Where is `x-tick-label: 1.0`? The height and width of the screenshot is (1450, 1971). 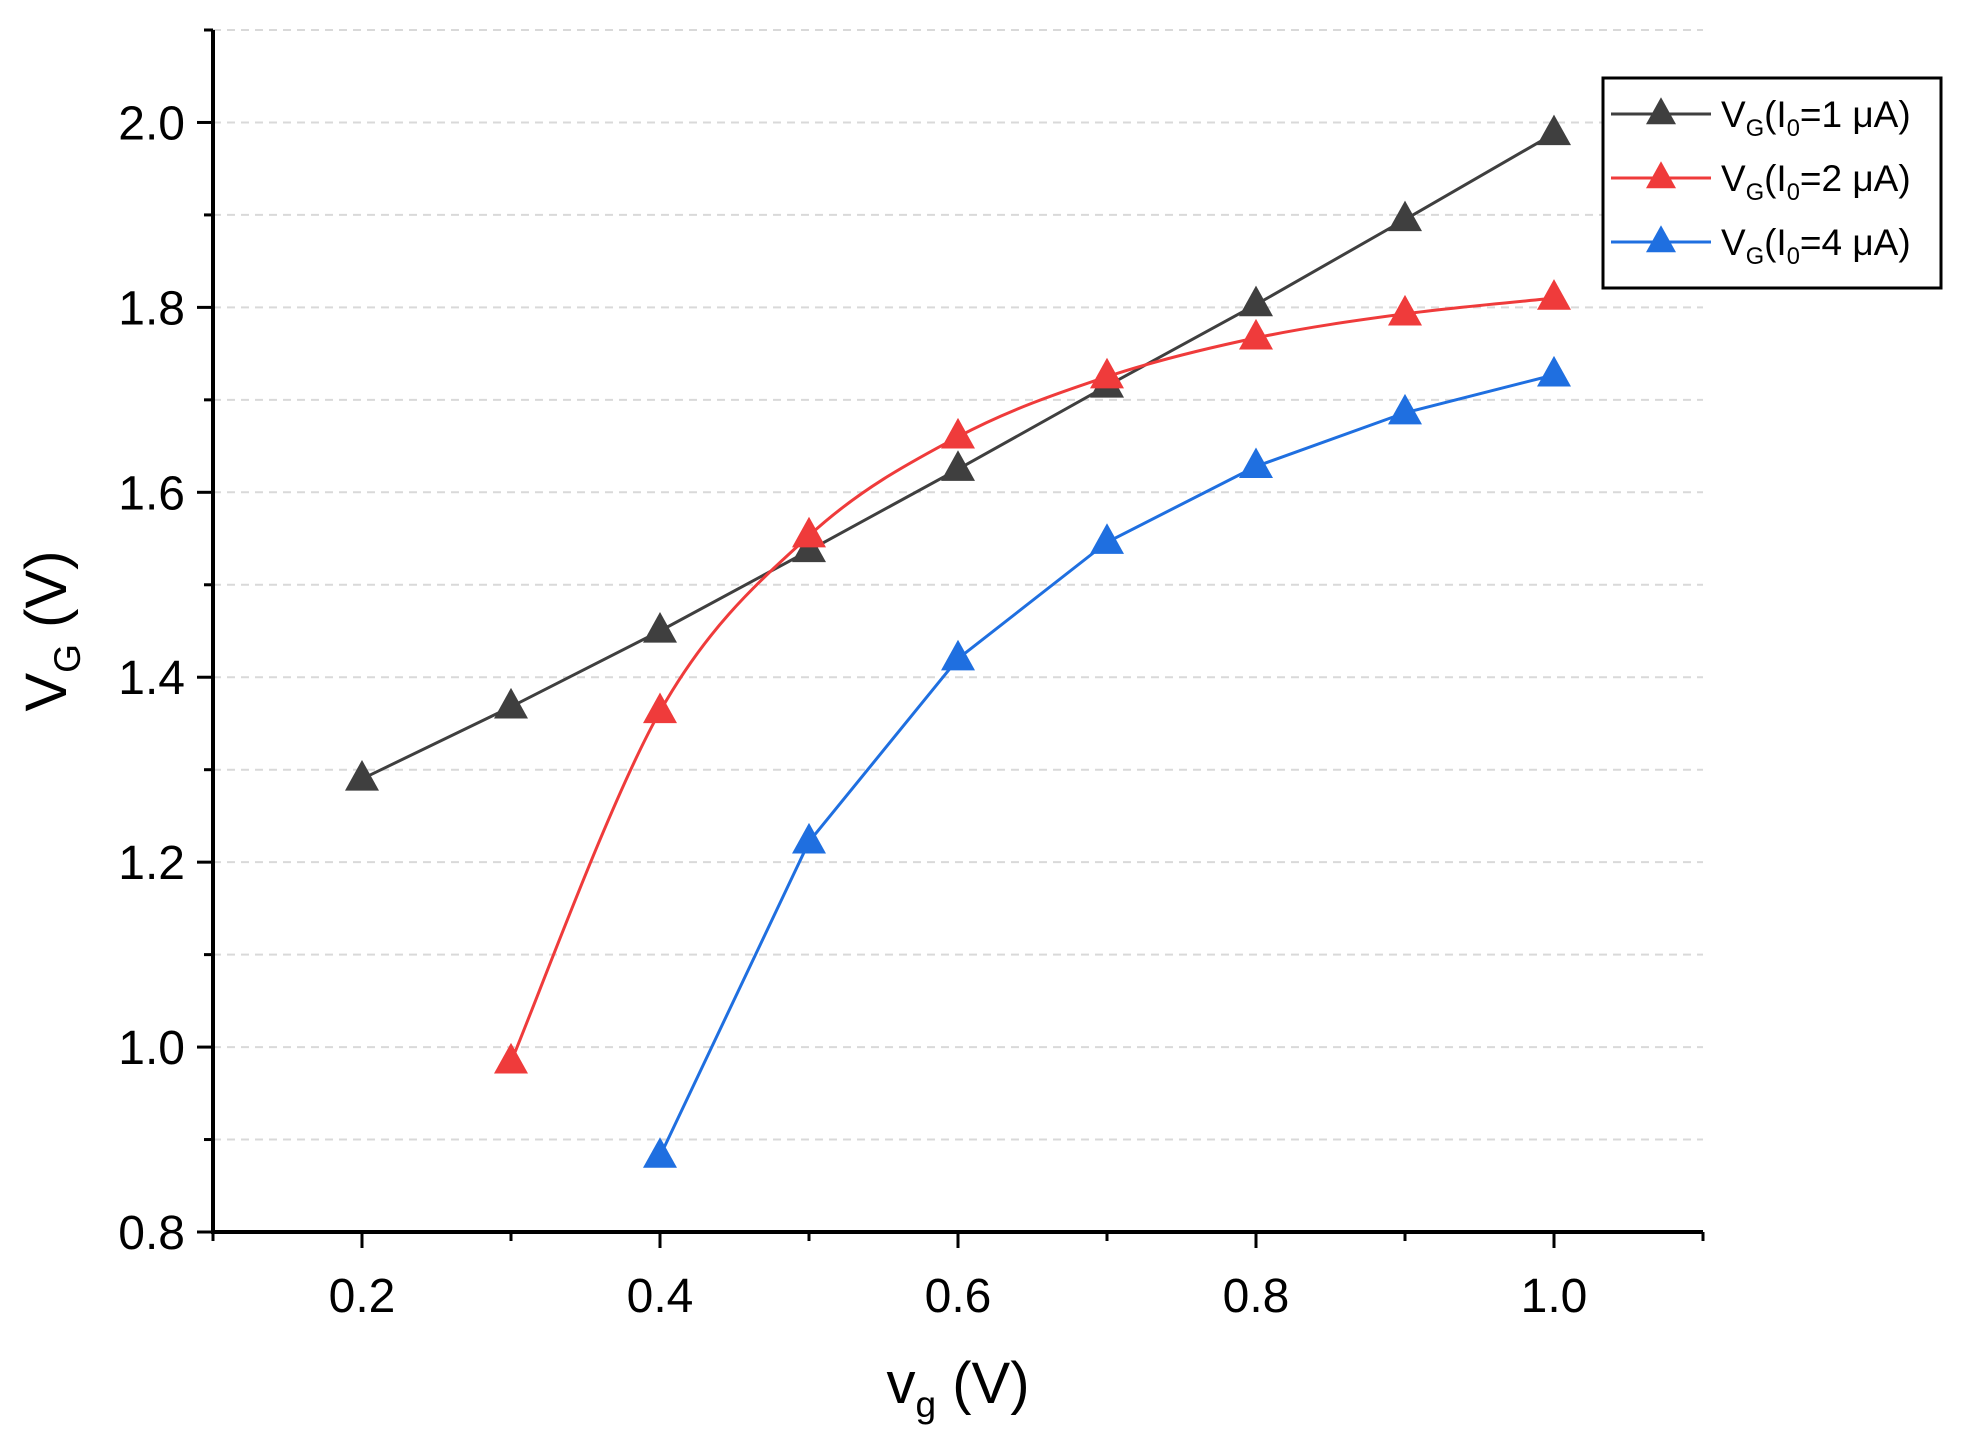 x-tick-label: 1.0 is located at coordinates (1554, 1296).